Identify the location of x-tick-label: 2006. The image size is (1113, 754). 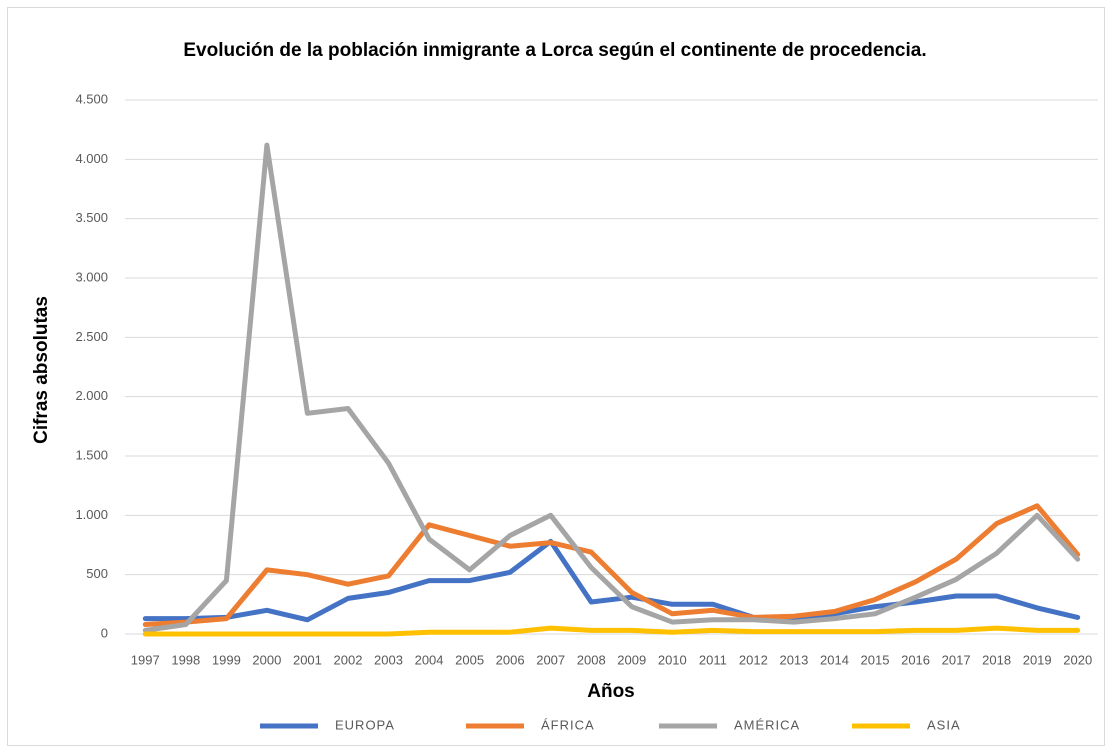
(510, 659).